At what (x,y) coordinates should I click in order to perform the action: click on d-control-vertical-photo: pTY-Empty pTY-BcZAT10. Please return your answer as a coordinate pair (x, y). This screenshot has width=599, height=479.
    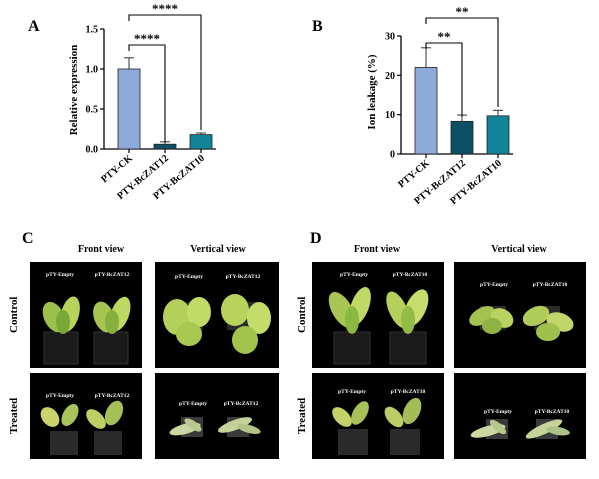
    Looking at the image, I should click on (520, 315).